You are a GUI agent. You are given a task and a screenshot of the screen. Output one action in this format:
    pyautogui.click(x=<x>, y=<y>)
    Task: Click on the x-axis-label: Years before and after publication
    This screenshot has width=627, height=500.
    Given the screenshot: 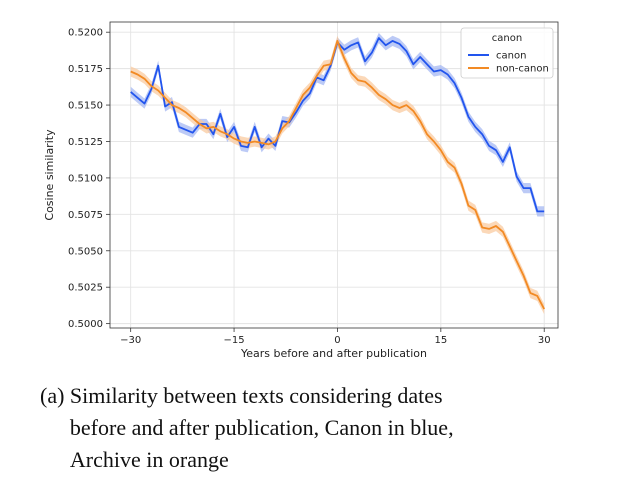 What is the action you would take?
    pyautogui.click(x=333, y=353)
    